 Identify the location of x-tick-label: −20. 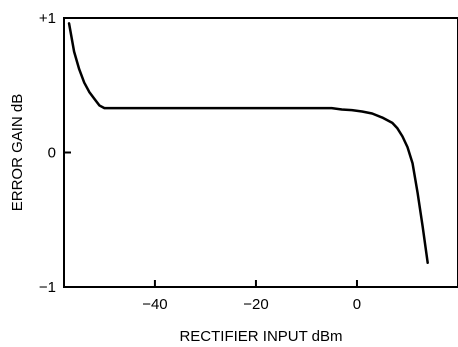
(255, 304).